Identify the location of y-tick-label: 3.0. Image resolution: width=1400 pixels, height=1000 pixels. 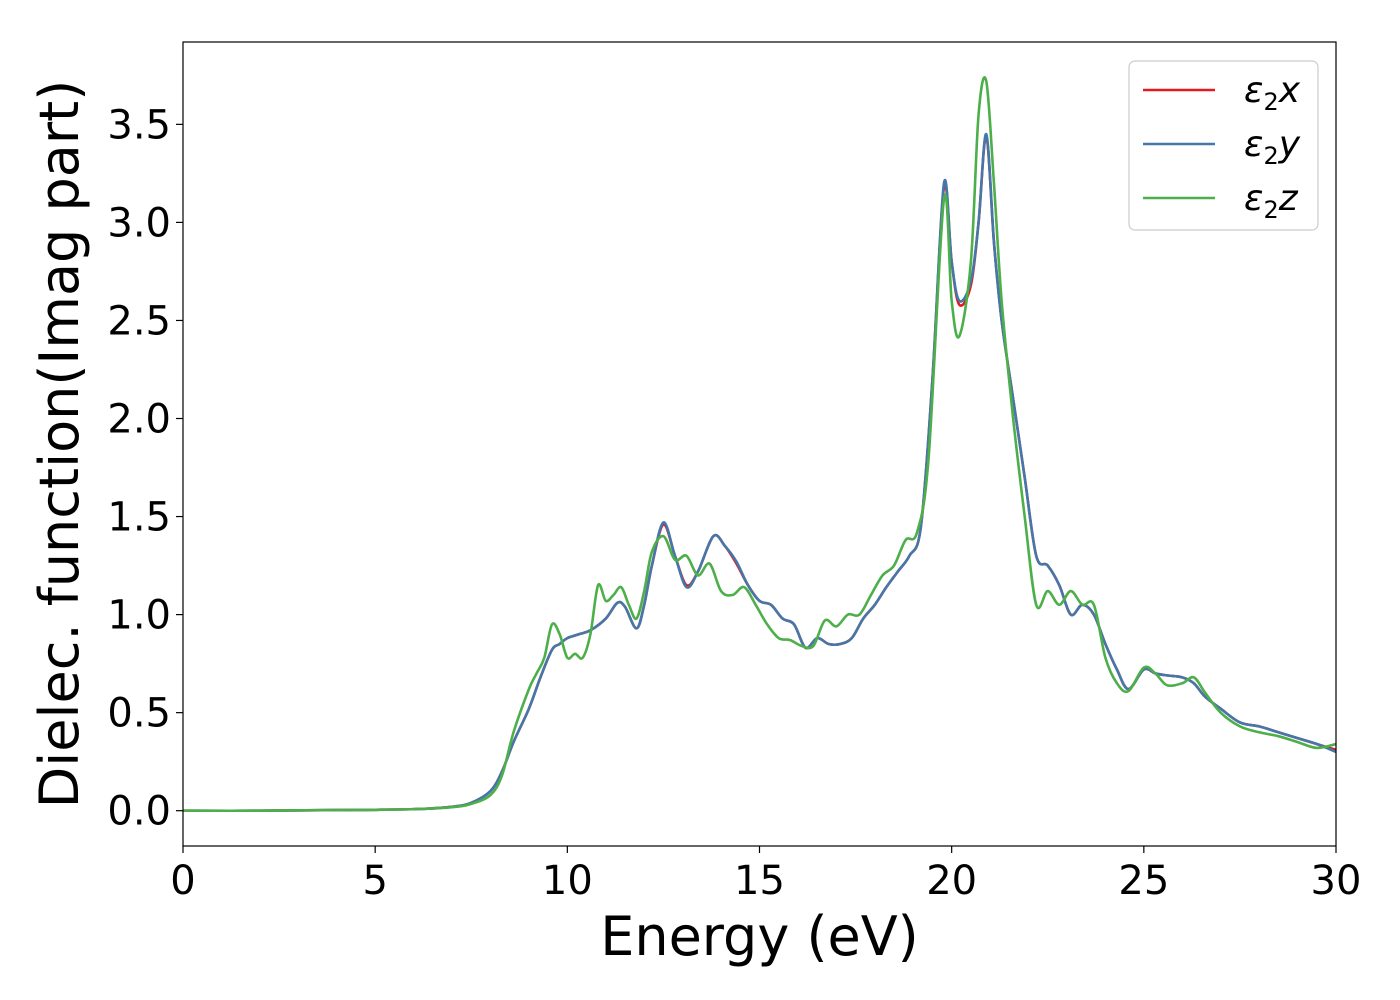
(139, 223).